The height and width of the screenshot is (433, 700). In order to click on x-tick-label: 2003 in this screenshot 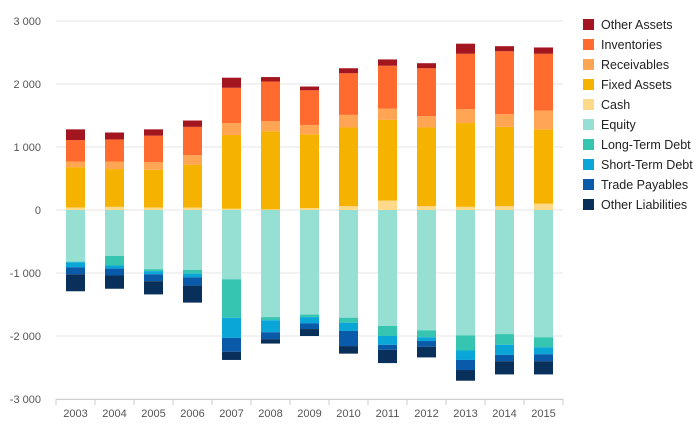, I will do `click(75, 414)`.